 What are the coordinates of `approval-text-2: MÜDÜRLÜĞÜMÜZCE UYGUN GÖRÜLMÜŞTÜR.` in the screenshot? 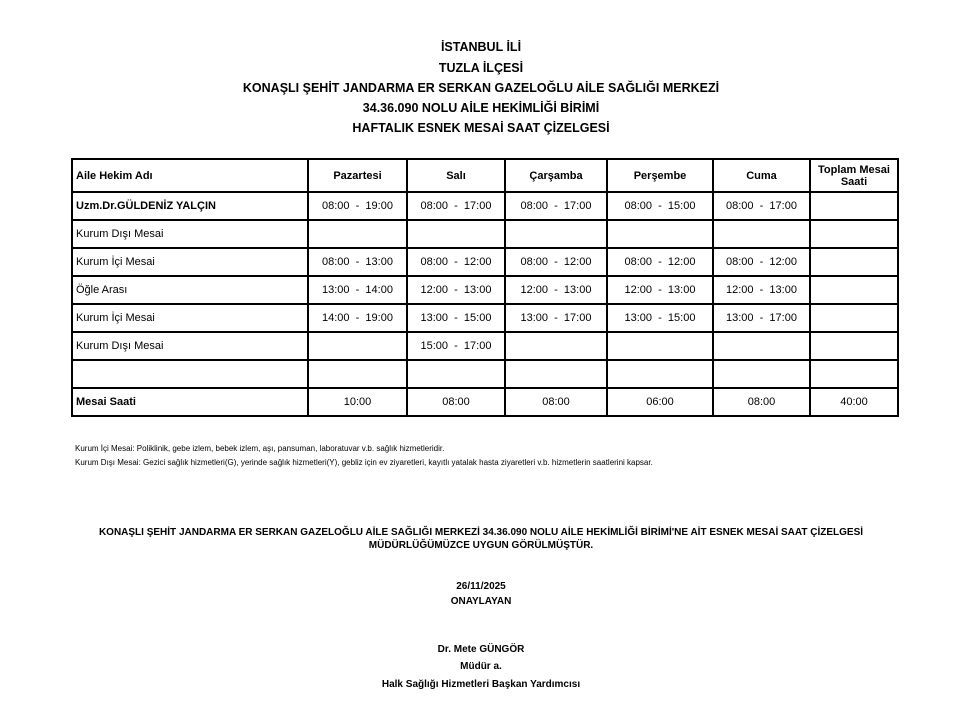 It's located at (481, 545).